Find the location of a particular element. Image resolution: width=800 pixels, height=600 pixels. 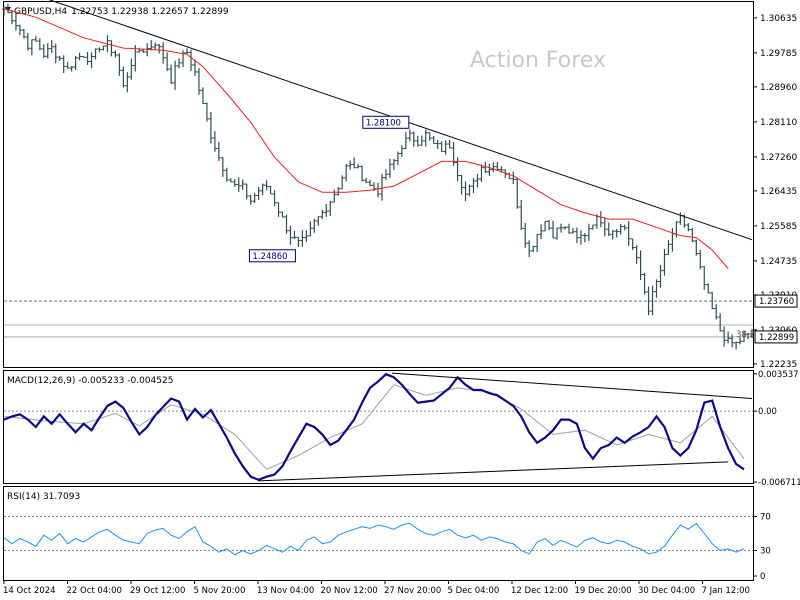

macd-title: MACD(12,26,9) -0.005233 -0.004525 is located at coordinates (90, 381).